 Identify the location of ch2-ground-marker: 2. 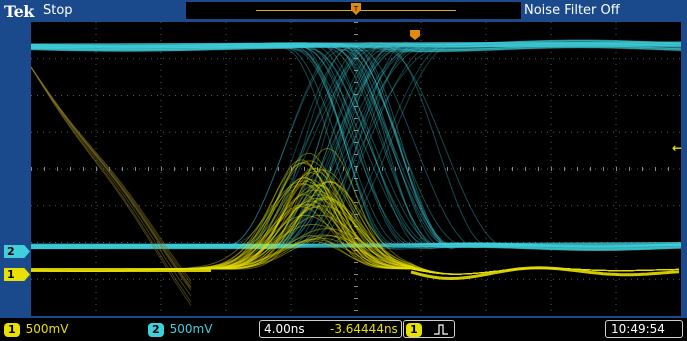
(17, 251).